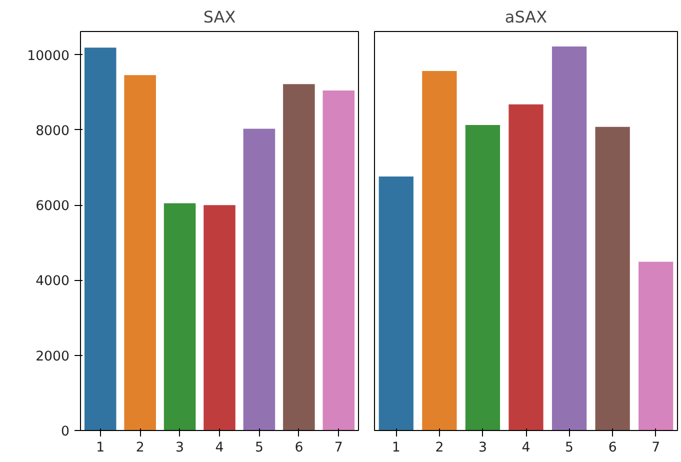 This screenshot has height=462, width=681. Describe the element at coordinates (53, 131) in the screenshot. I see `y-tick-label: 8000` at that location.